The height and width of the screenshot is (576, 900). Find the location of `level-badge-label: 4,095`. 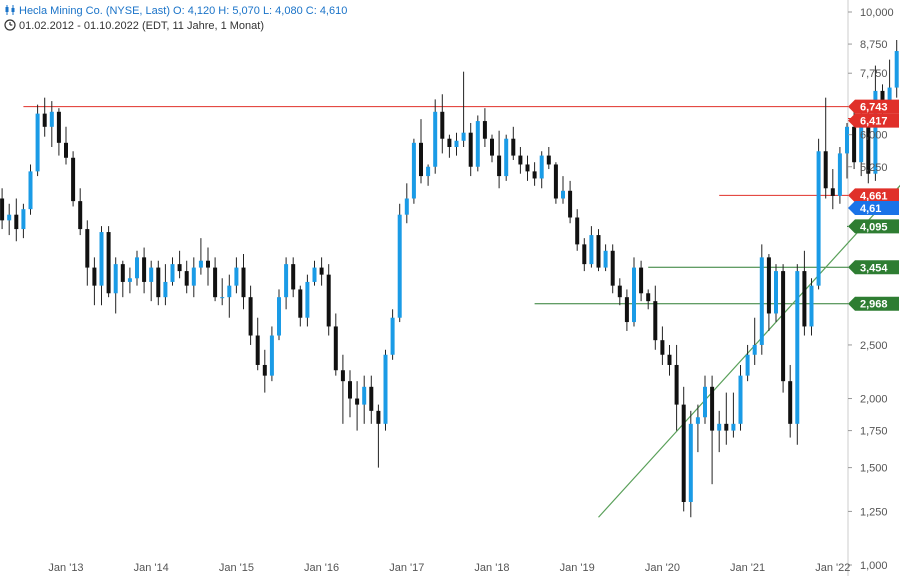

level-badge-label: 4,095 is located at coordinates (874, 227).